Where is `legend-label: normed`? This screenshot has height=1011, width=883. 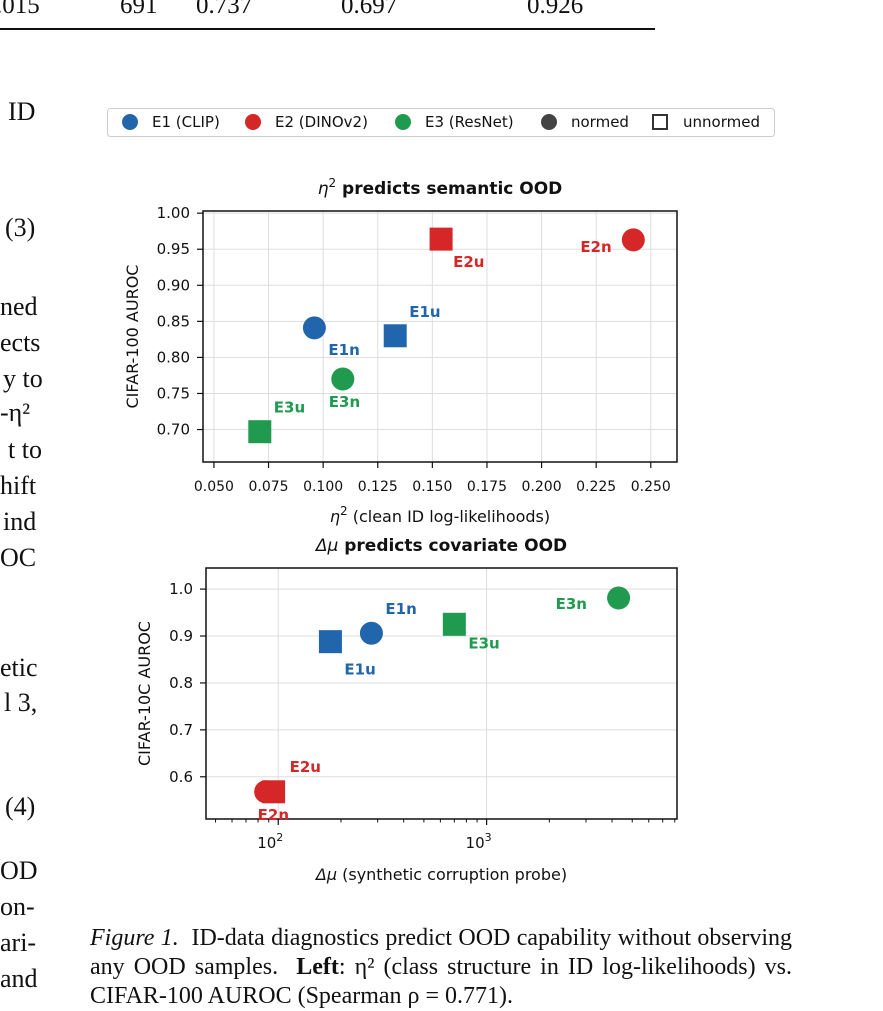 legend-label: normed is located at coordinates (600, 122).